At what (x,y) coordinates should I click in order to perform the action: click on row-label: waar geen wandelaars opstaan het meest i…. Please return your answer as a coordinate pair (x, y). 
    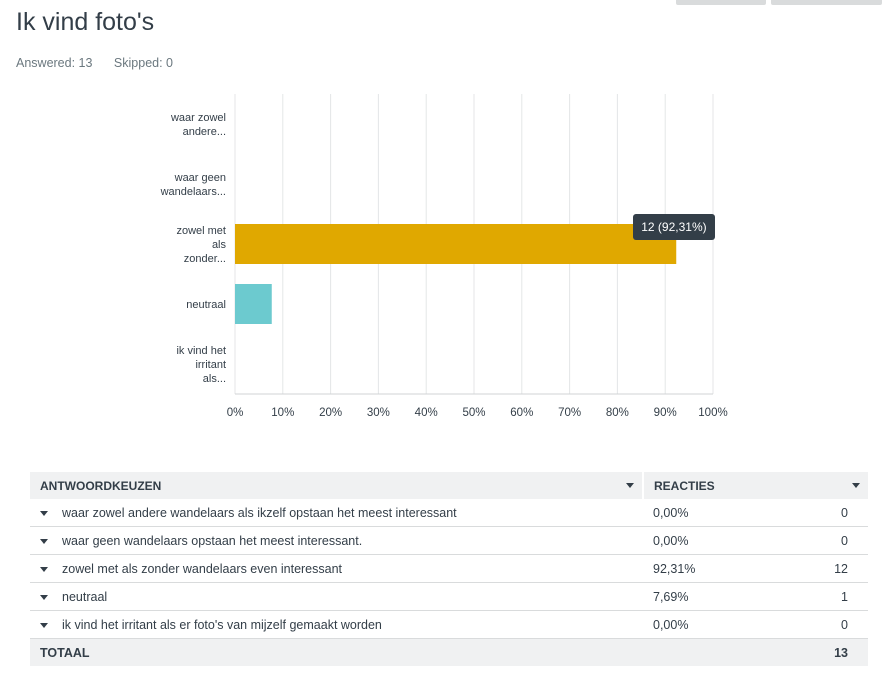
    Looking at the image, I should click on (212, 540).